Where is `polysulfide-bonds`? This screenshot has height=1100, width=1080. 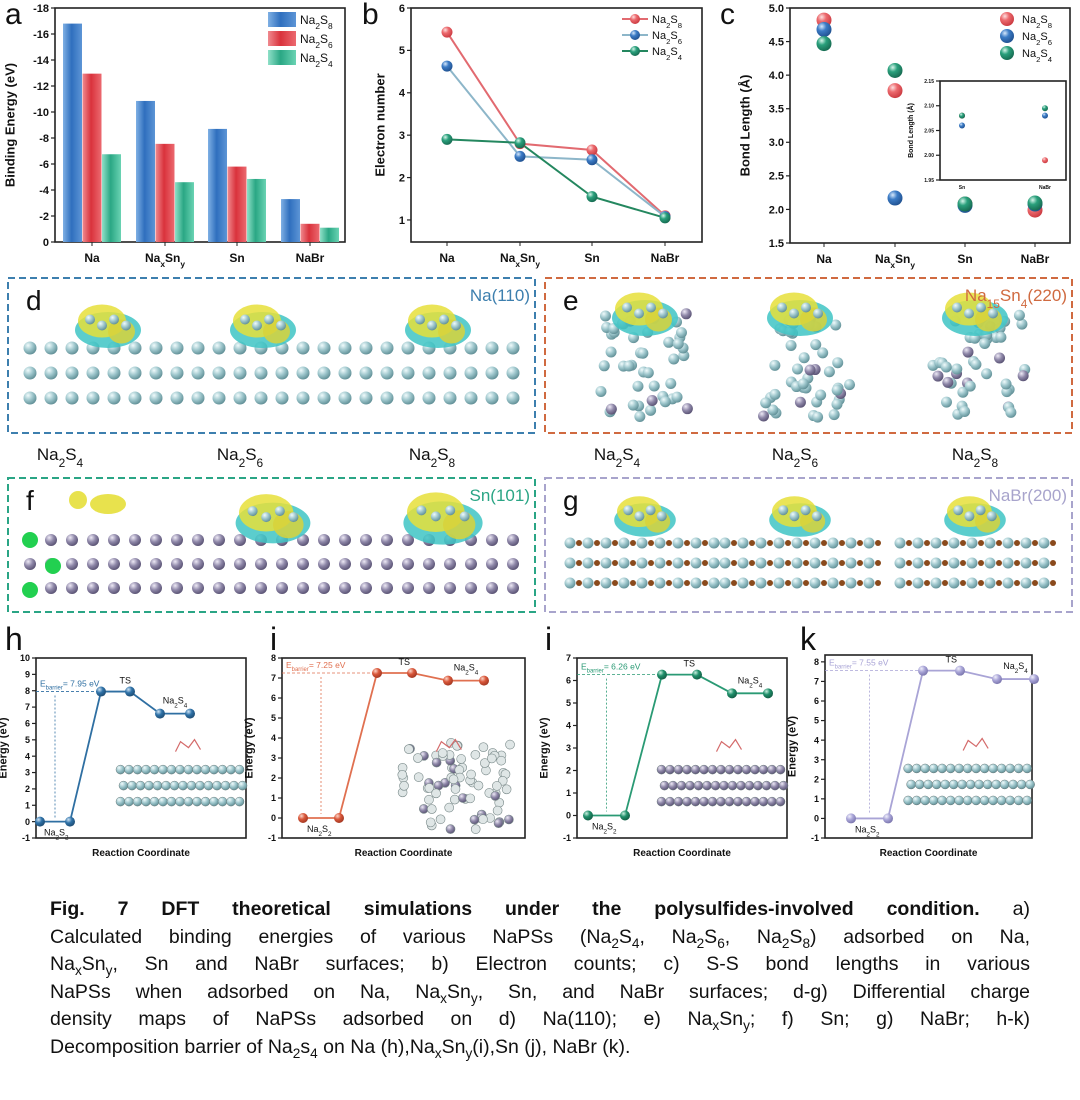
polysulfide-bonds is located at coordinates (975, 744).